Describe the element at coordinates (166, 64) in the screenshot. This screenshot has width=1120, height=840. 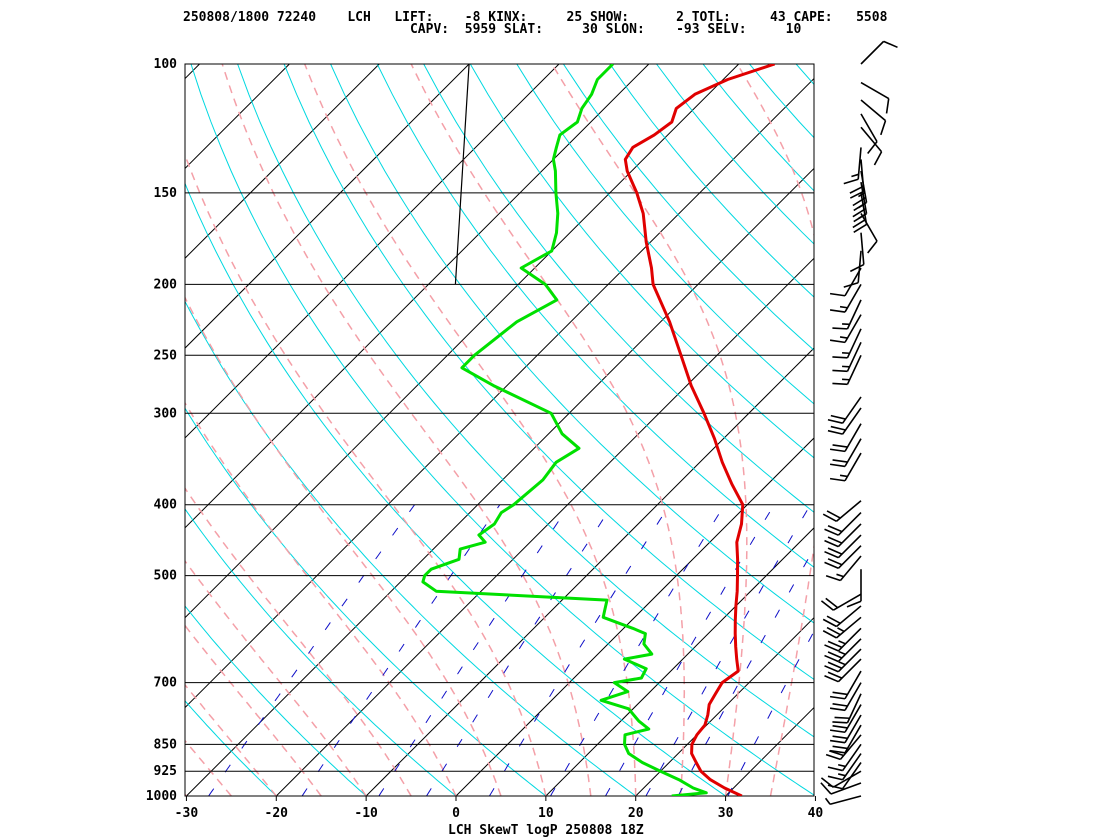
I see `pressure-tick-label: 100` at that location.